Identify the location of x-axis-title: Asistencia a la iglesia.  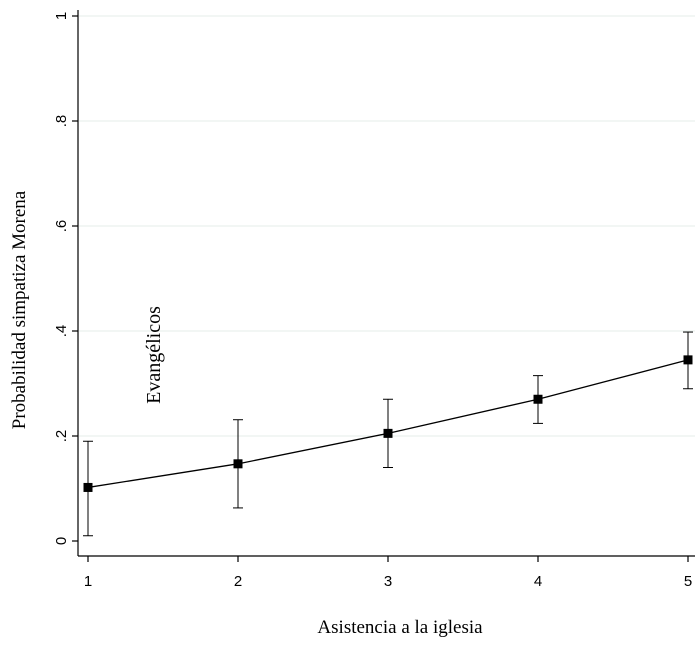
(400, 627).